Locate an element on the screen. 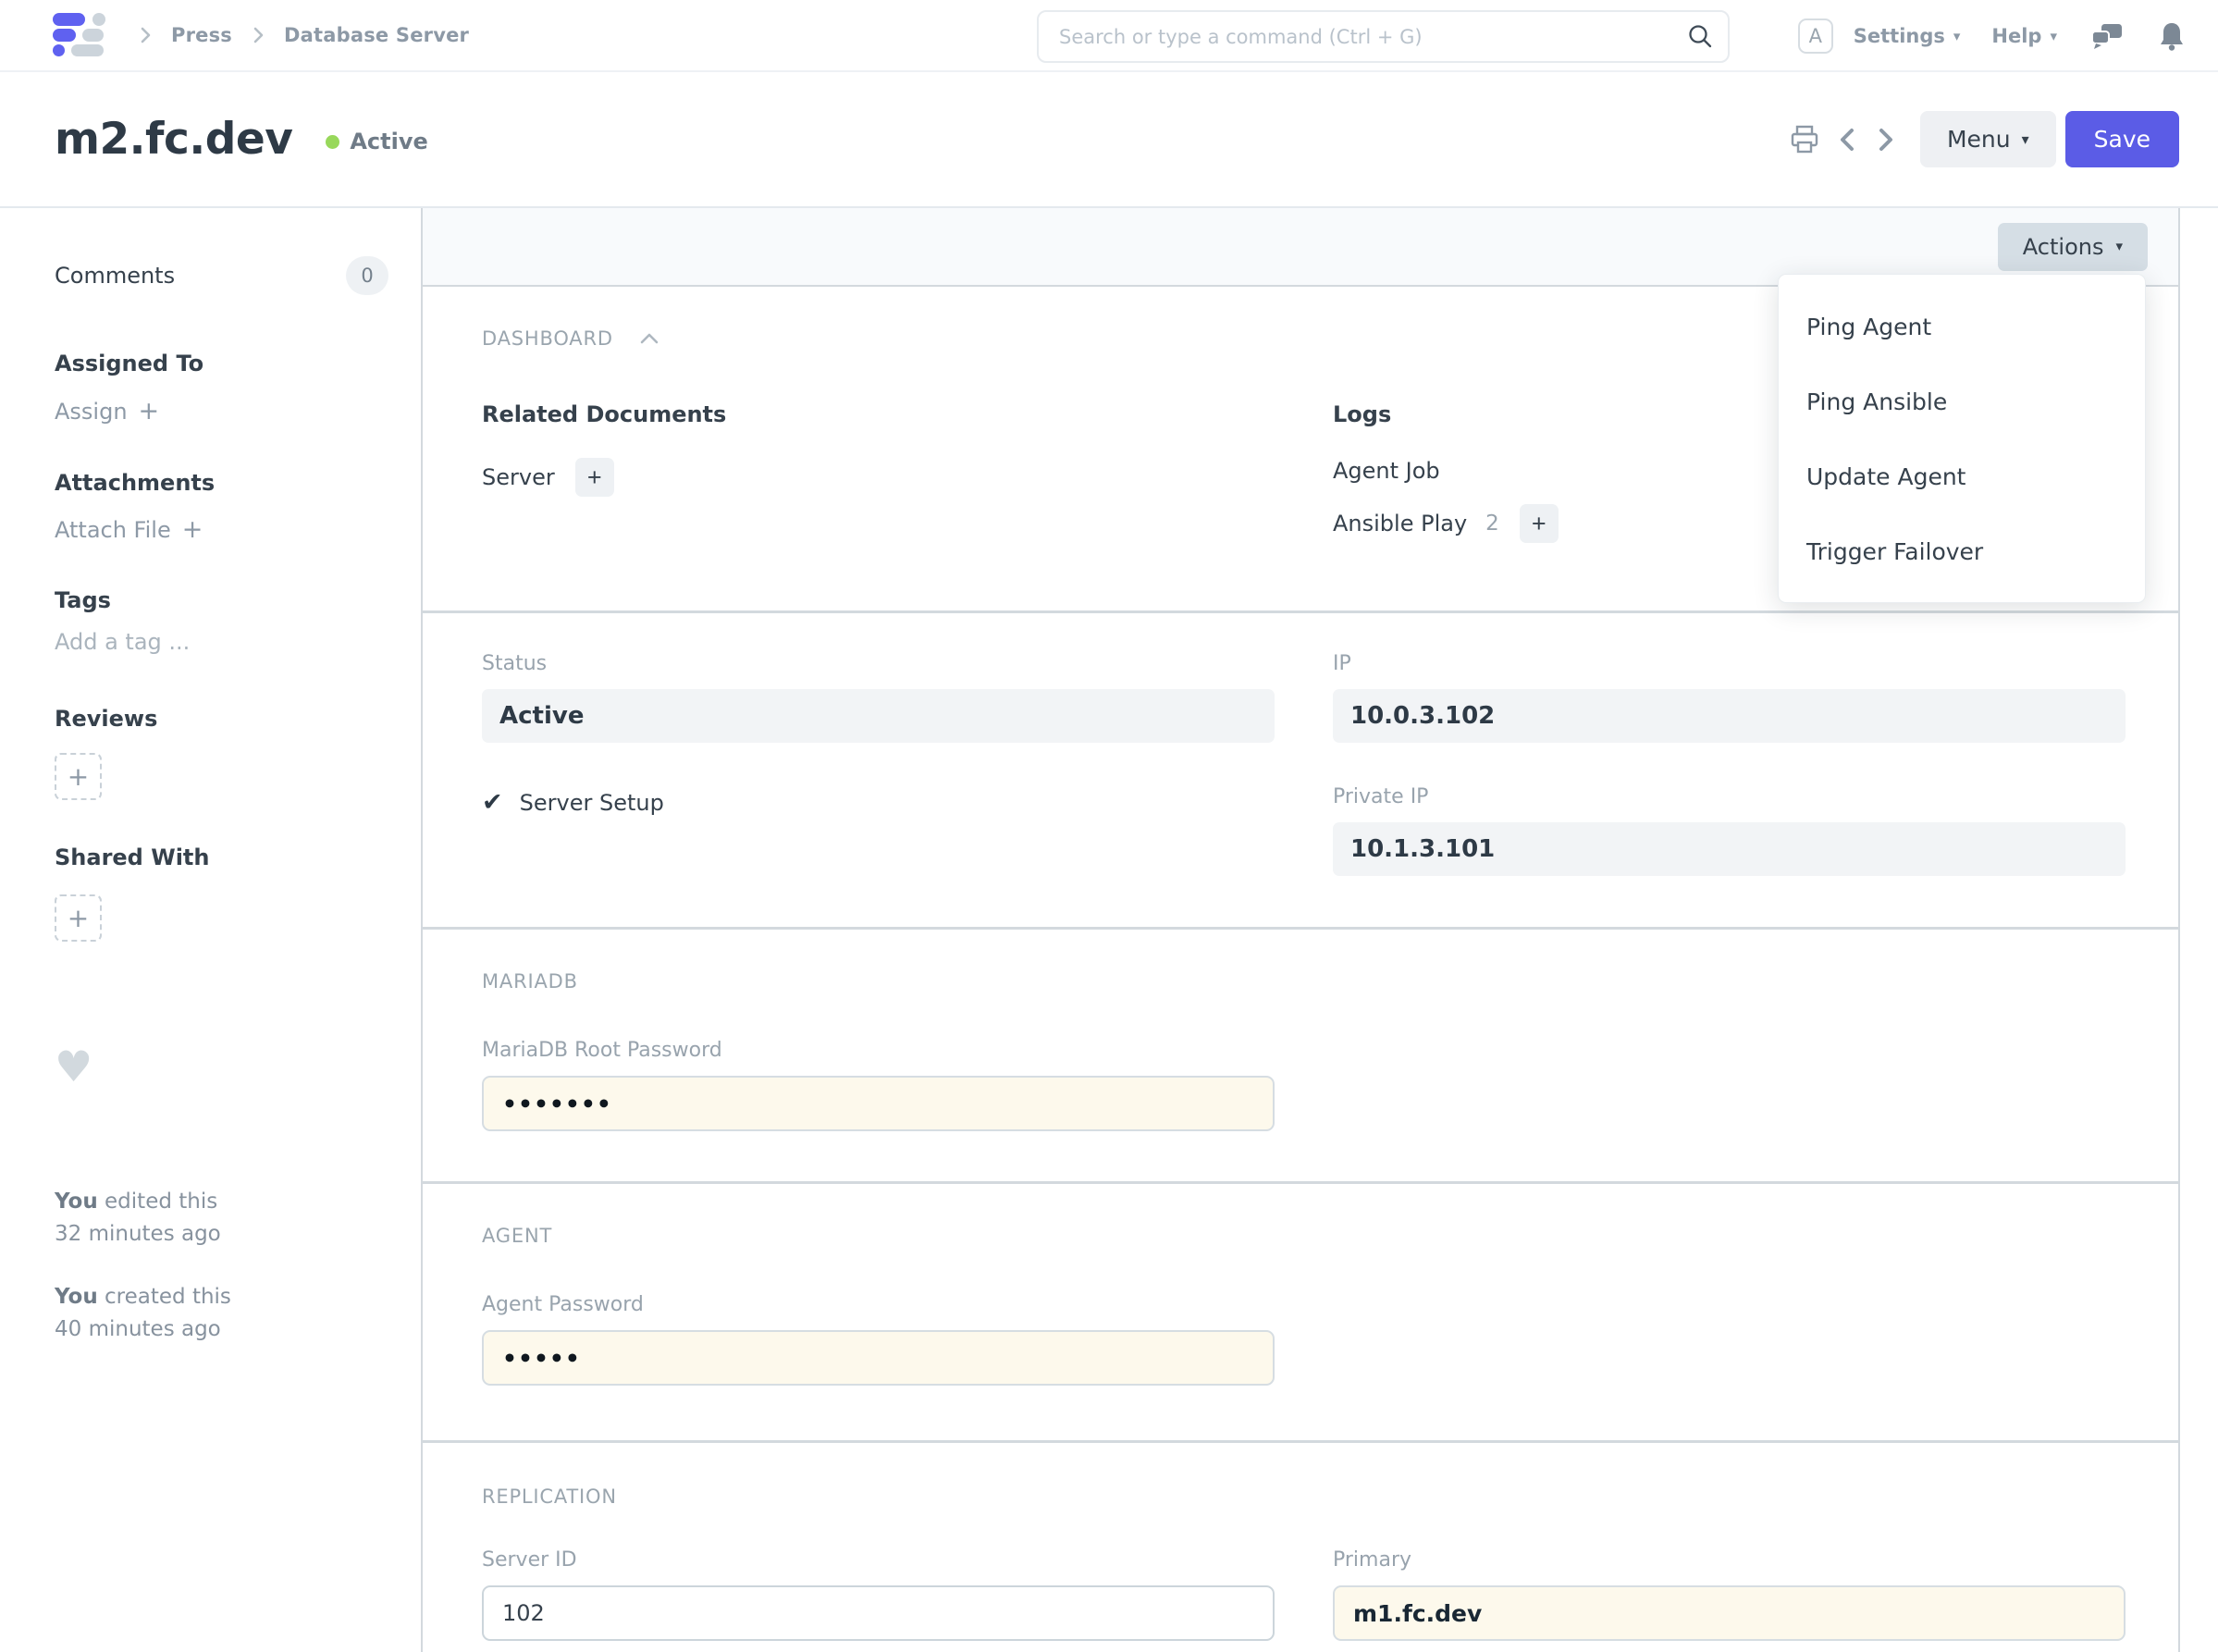  created-action: created this is located at coordinates (164, 1297).